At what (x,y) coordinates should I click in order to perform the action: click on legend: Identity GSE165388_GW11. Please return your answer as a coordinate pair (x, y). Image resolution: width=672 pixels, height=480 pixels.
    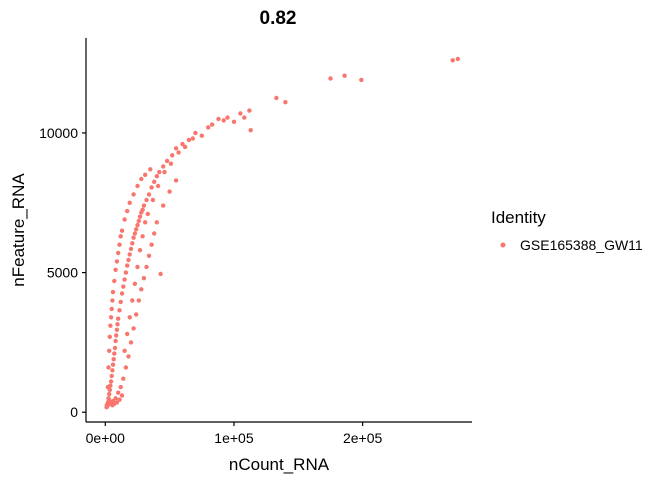
    Looking at the image, I should click on (567, 230).